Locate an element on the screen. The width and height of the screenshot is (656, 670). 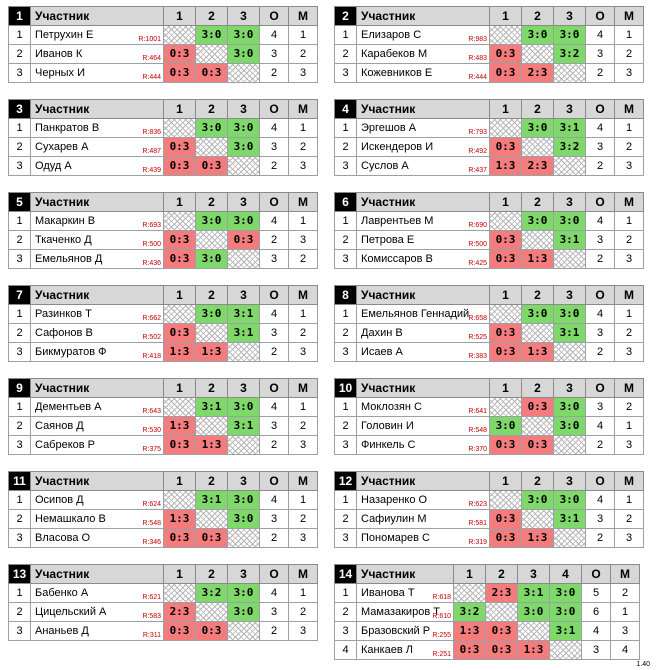
group-header-row: 9 Участник 1 2 3 О М is located at coordinates (163, 388).